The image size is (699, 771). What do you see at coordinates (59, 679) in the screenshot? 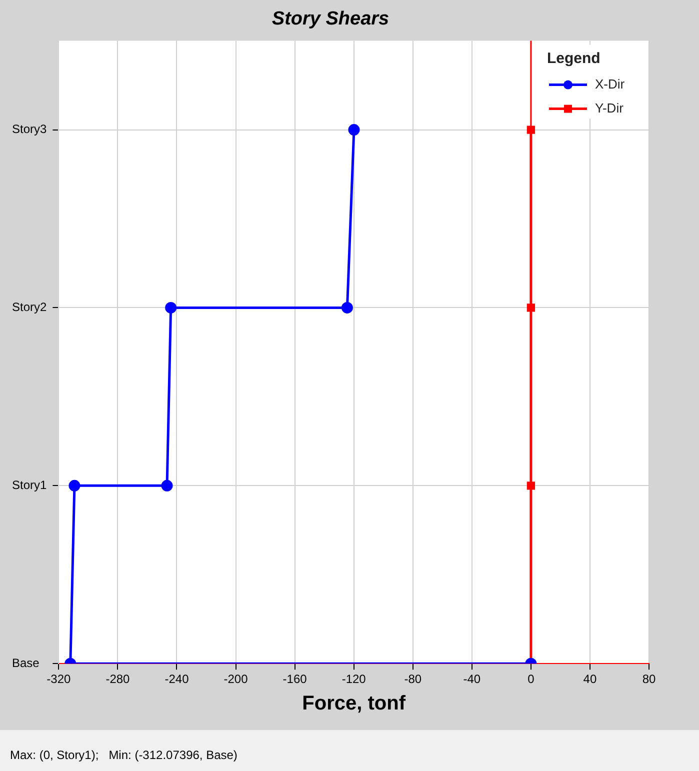
I see `x-tick-label: -320` at bounding box center [59, 679].